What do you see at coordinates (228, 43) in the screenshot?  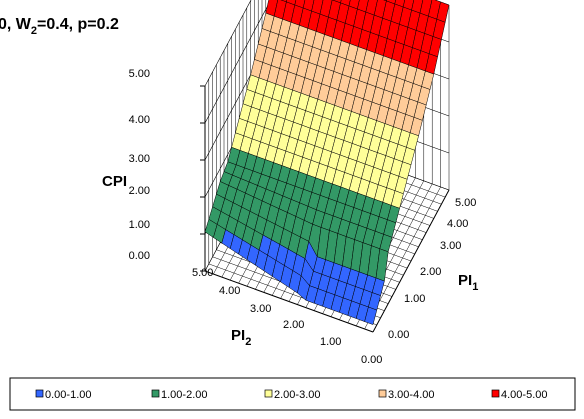 I see `wall-gridline` at bounding box center [228, 43].